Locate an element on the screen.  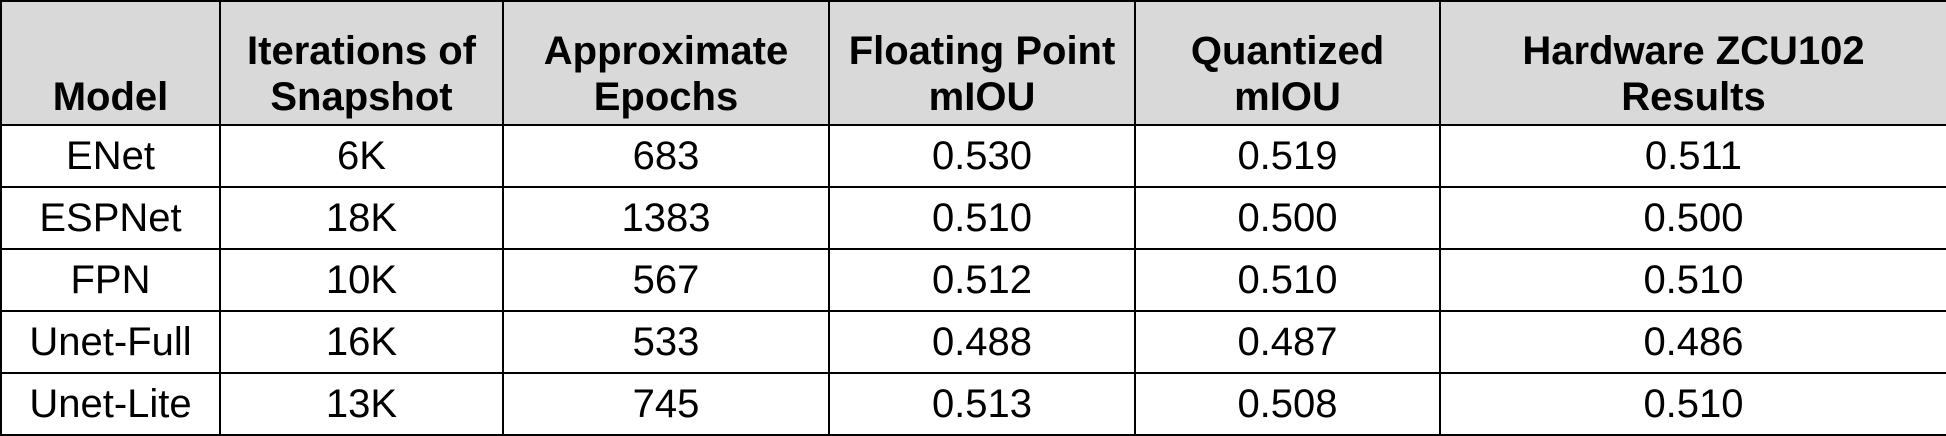
table-row: FPN 10K 567 0.512 0.510 0.510 is located at coordinates (973, 280).